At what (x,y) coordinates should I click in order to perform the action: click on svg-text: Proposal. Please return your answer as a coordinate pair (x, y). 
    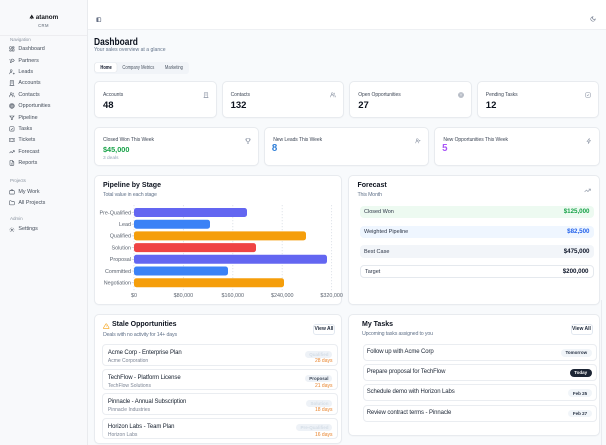
    Looking at the image, I should click on (120, 260).